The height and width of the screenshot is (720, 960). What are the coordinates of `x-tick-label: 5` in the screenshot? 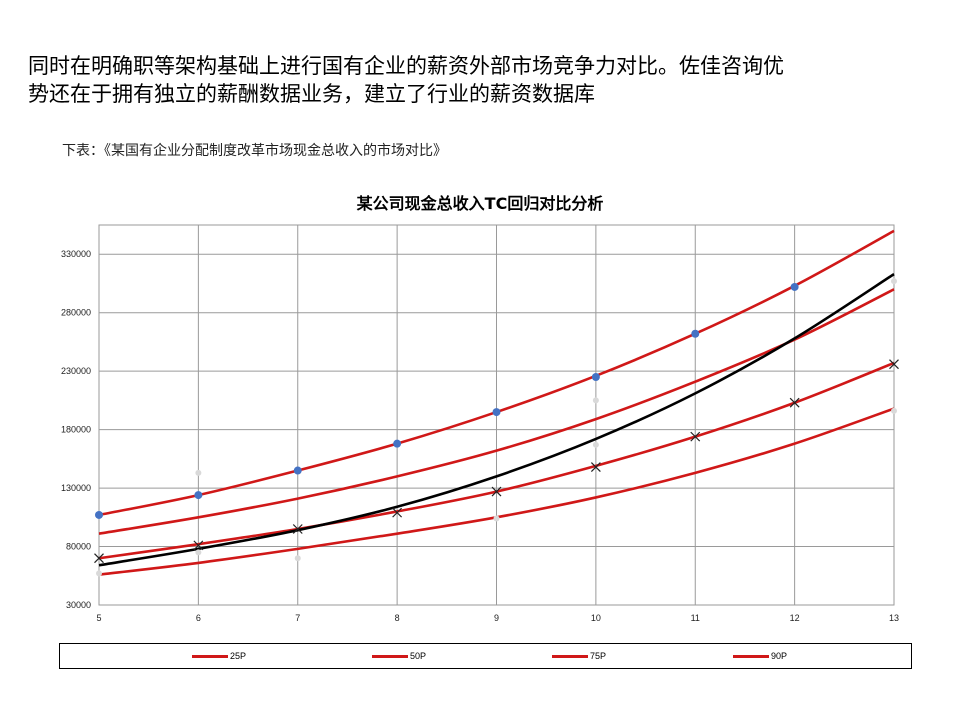 It's located at (98, 618).